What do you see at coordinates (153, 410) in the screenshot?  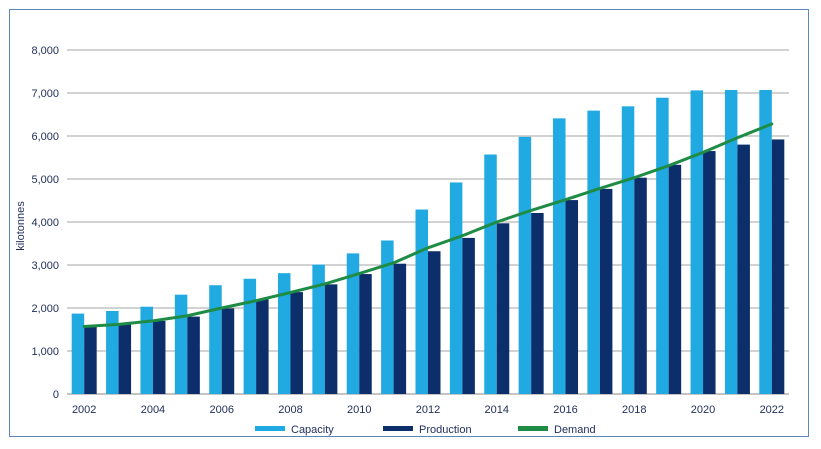 I see `x-tick-label: 2004` at bounding box center [153, 410].